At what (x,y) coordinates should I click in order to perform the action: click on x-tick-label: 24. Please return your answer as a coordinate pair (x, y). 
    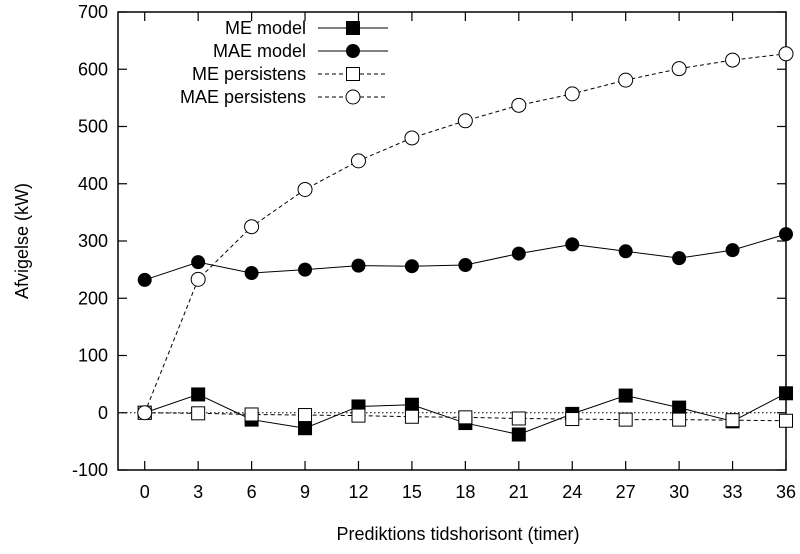
    Looking at the image, I should click on (572, 492).